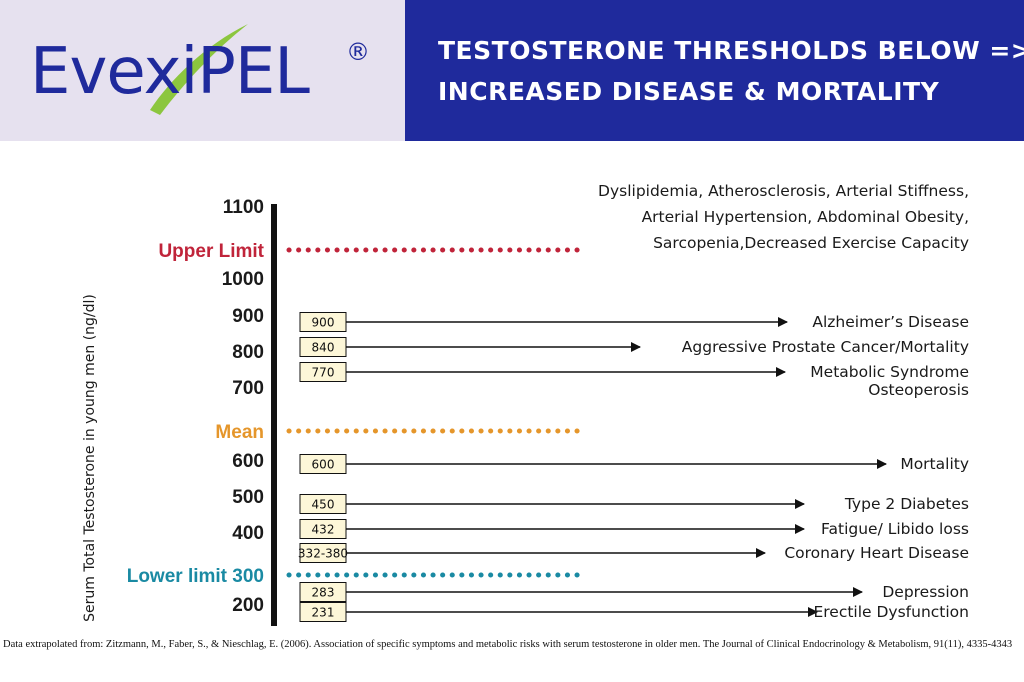 The width and height of the screenshot is (1024, 682). What do you see at coordinates (274, 415) in the screenshot?
I see `y-axis-bar` at bounding box center [274, 415].